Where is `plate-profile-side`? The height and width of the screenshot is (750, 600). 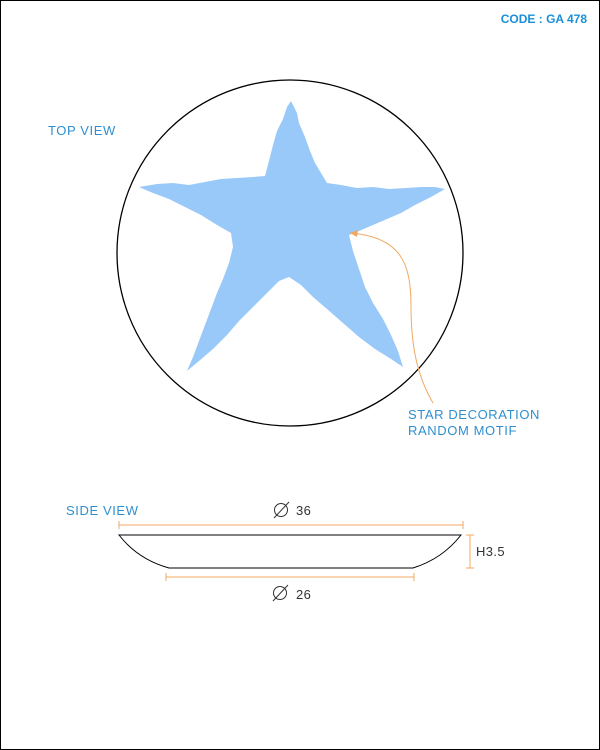
plate-profile-side is located at coordinates (290, 551).